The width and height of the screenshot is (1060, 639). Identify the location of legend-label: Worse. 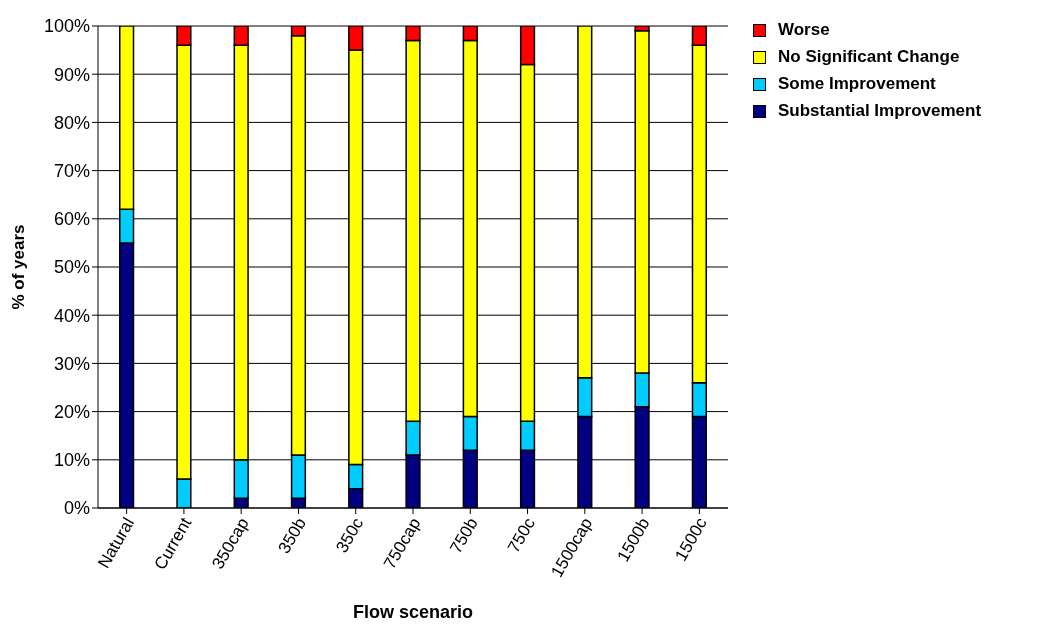
(804, 30).